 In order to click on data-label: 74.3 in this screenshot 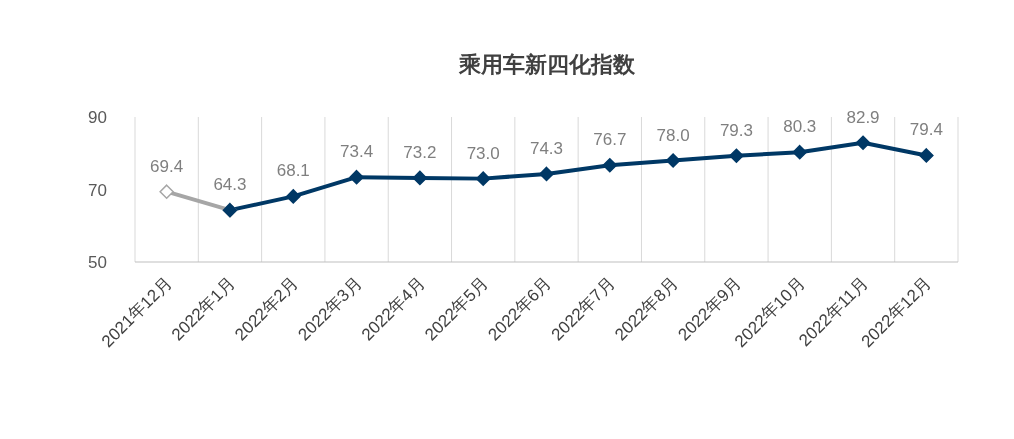, I will do `click(546, 148)`.